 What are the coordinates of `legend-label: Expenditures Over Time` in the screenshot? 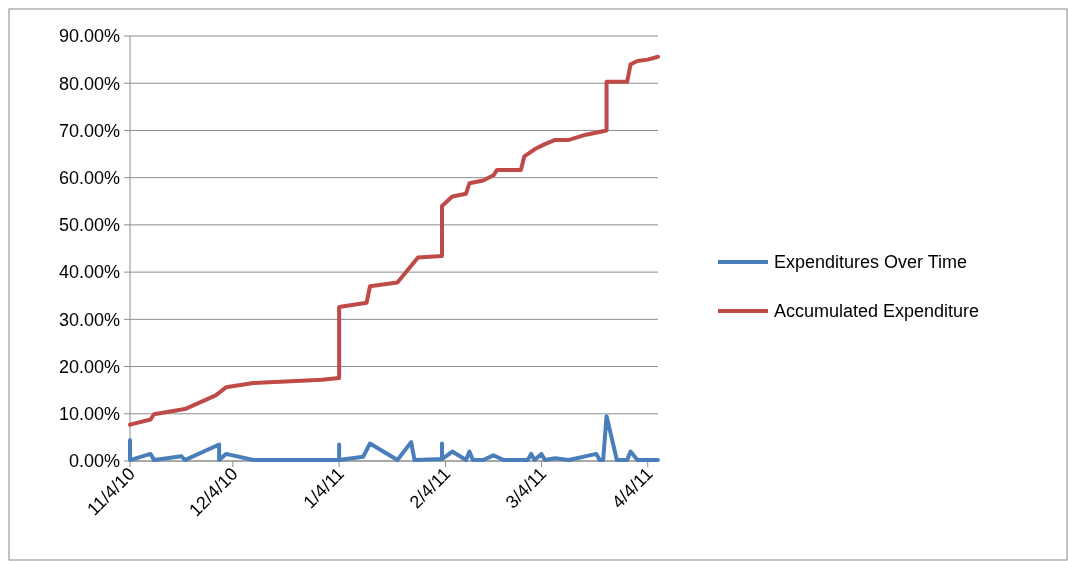 It's located at (871, 262).